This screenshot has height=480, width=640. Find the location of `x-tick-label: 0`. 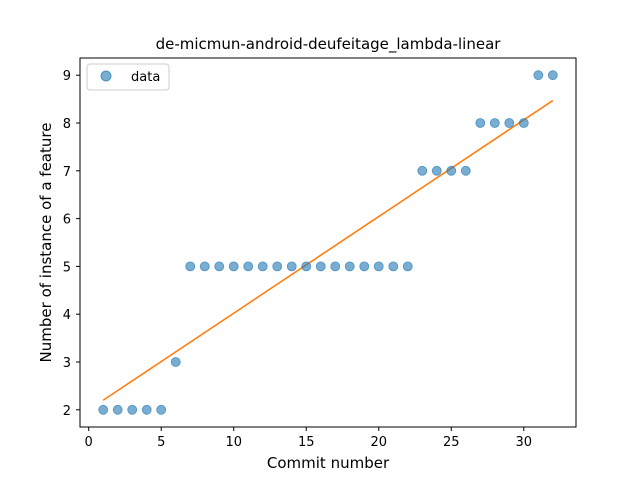

x-tick-label: 0 is located at coordinates (89, 442).